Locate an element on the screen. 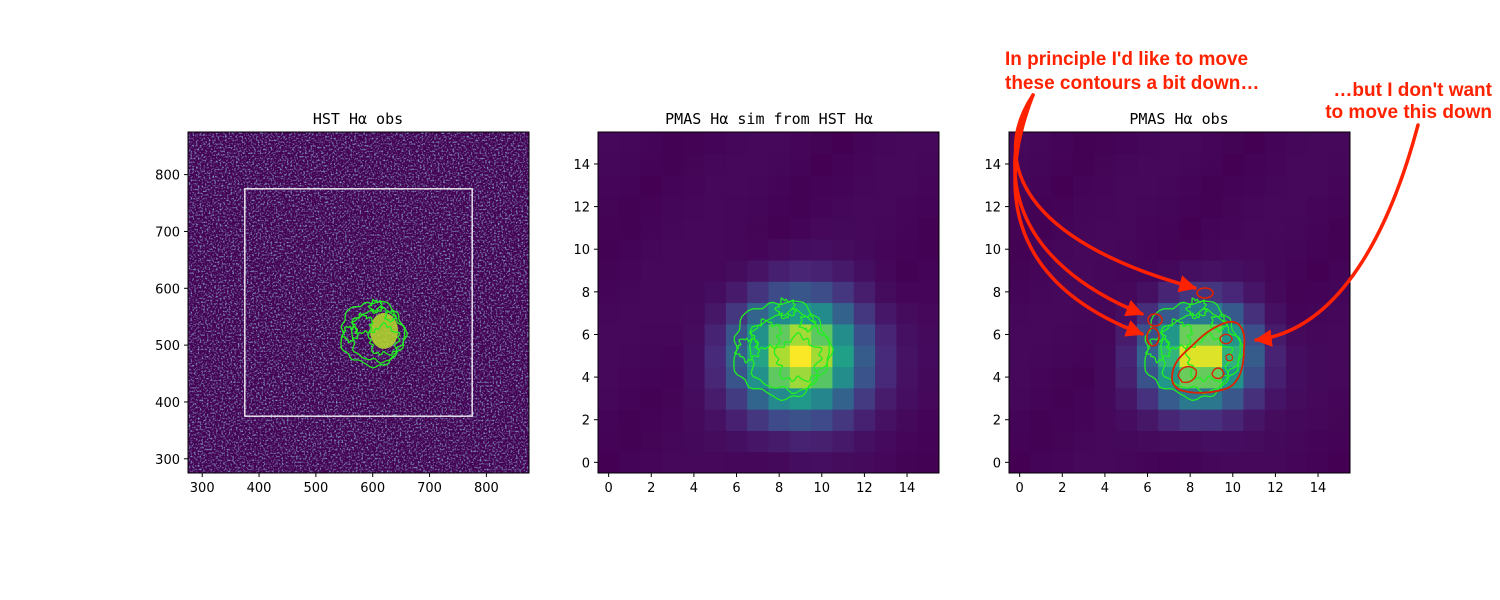  y-tick-label: 4 is located at coordinates (586, 378).